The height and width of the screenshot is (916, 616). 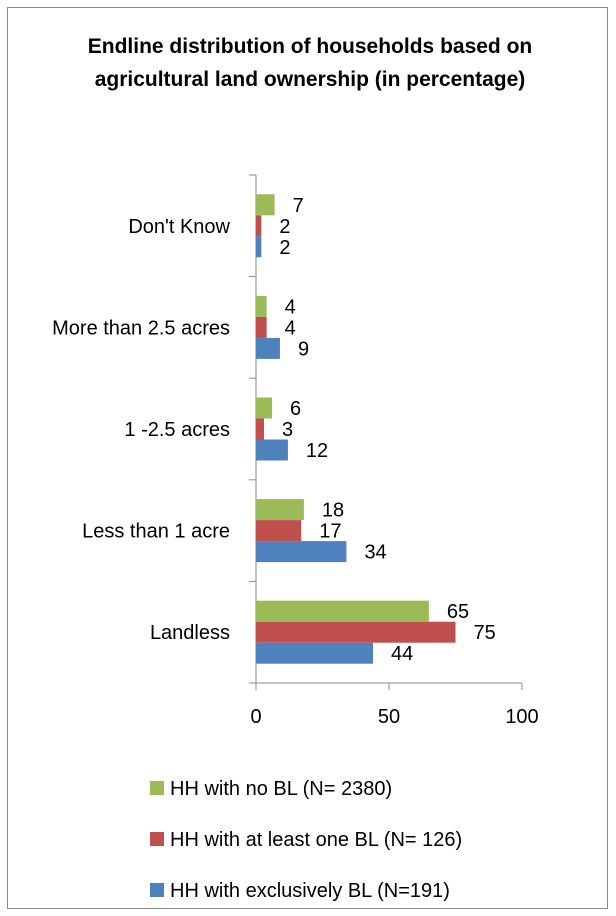 I want to click on legend-entry: HH with no BL (N= 2380), so click(x=281, y=789).